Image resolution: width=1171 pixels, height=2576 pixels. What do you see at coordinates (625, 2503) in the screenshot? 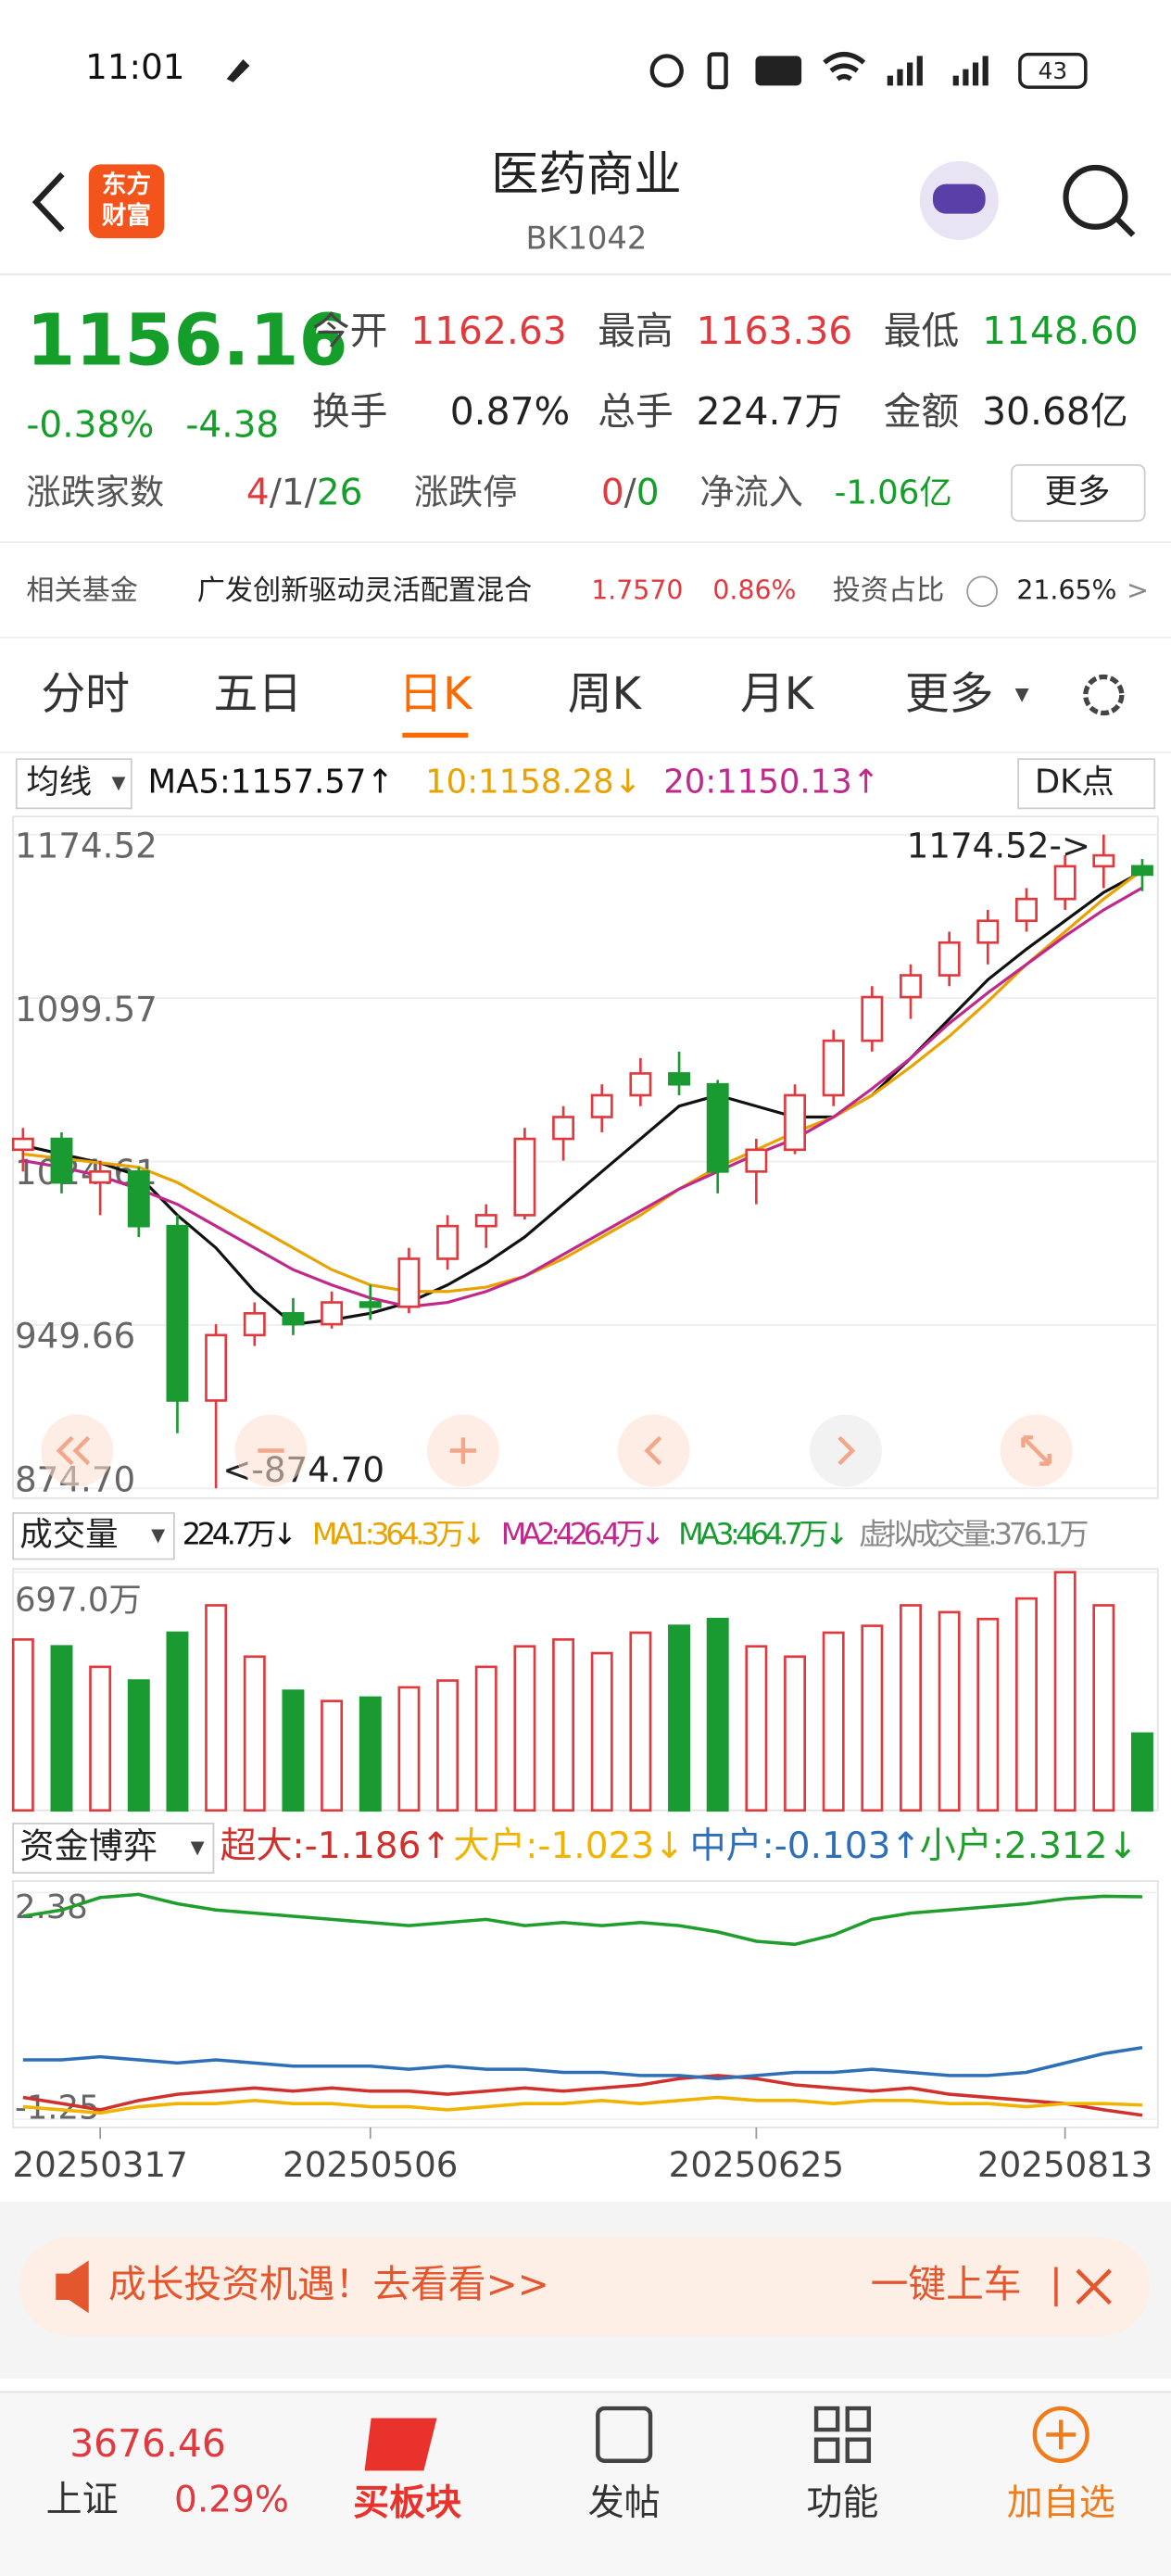
I see `nav-item: 发帖` at bounding box center [625, 2503].